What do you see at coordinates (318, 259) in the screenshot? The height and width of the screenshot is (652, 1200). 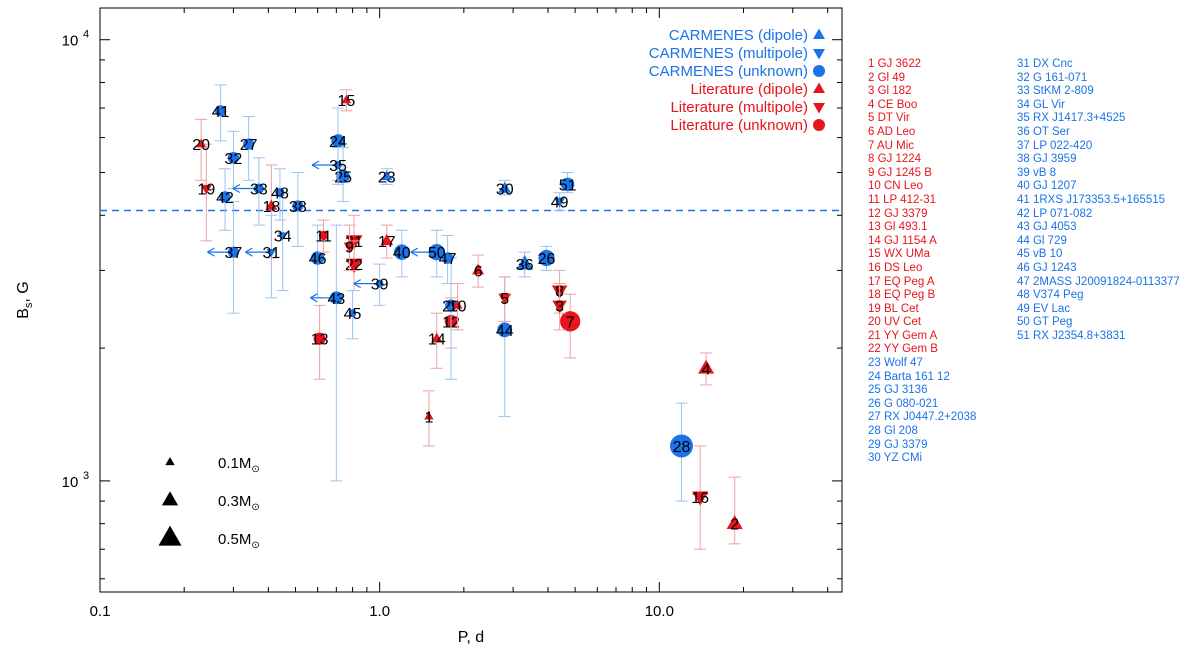 I see `point-label: 46` at bounding box center [318, 259].